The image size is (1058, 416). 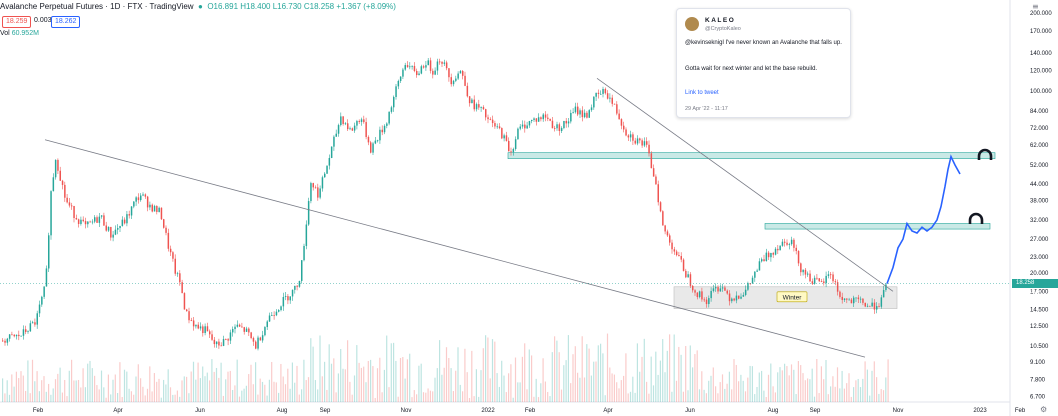 I want to click on price-tick-label: 140.000, so click(x=1041, y=54).